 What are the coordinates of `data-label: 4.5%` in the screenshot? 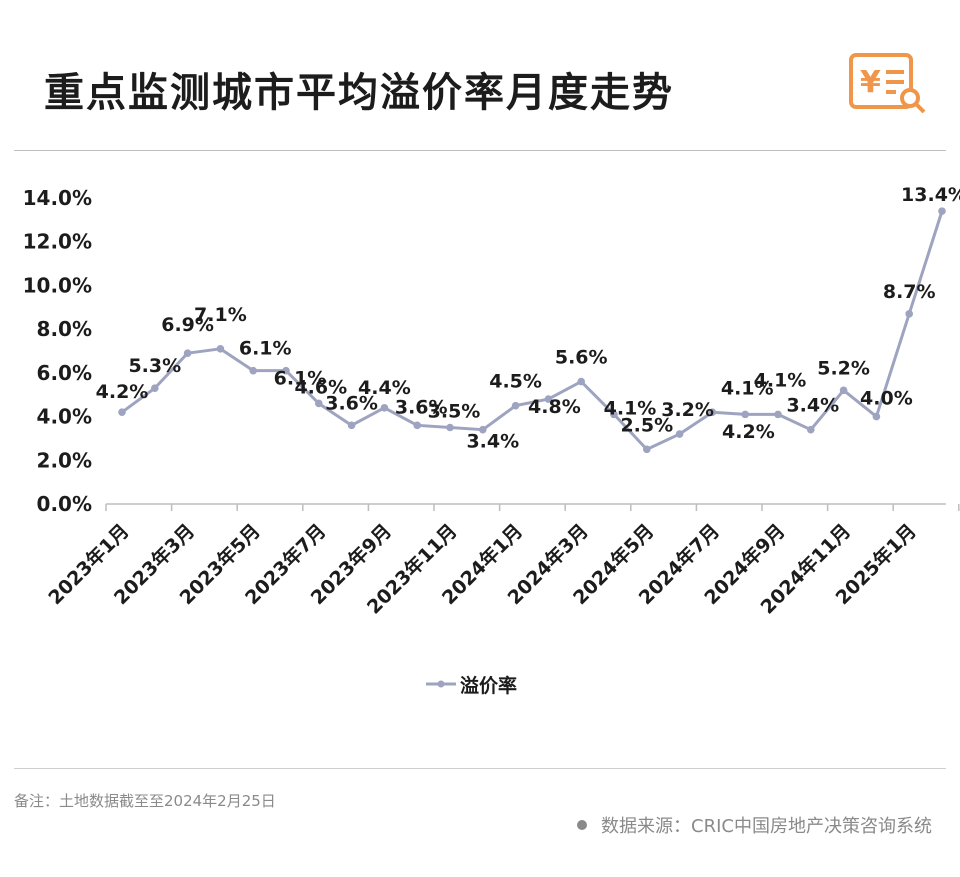 It's located at (515, 382).